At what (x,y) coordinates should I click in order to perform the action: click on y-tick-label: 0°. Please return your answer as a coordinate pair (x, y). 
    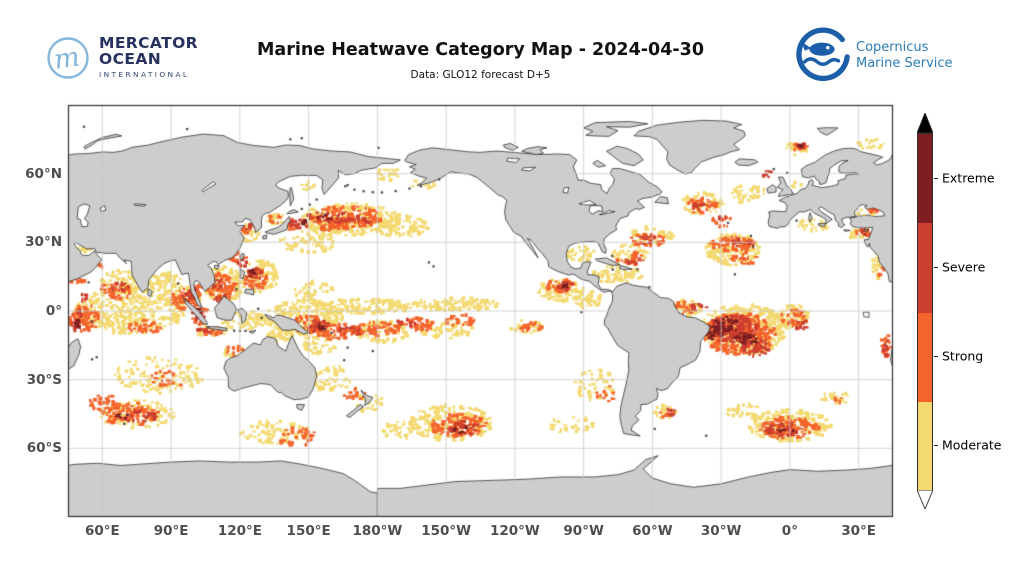
    Looking at the image, I should click on (53, 311).